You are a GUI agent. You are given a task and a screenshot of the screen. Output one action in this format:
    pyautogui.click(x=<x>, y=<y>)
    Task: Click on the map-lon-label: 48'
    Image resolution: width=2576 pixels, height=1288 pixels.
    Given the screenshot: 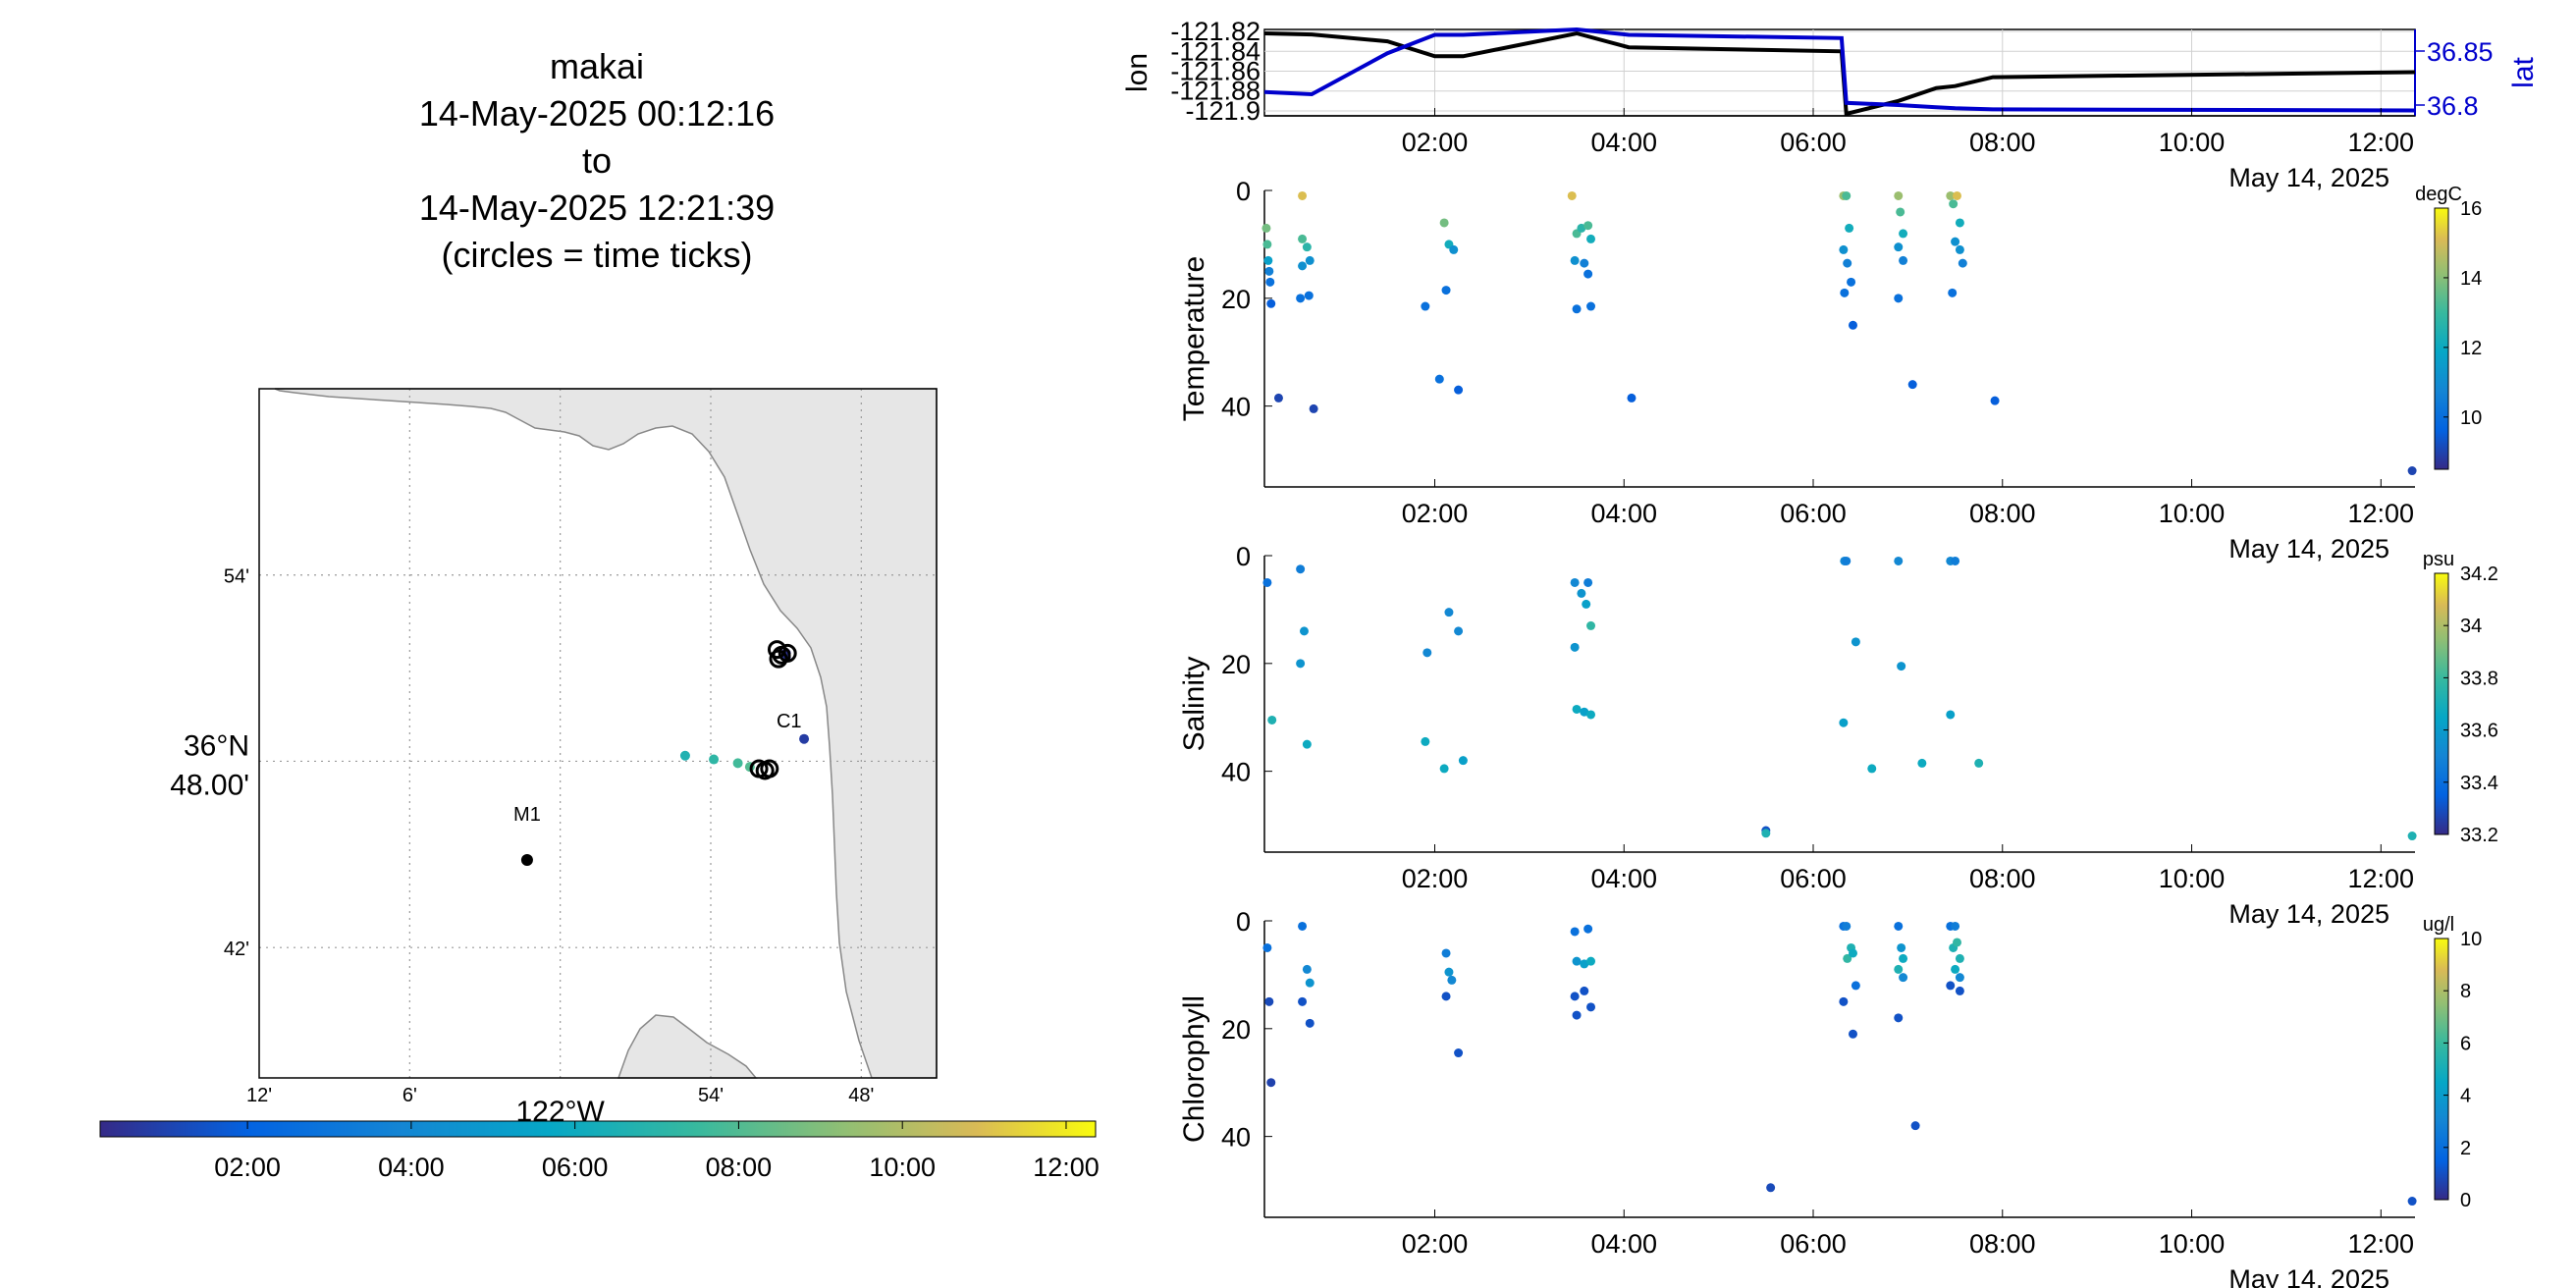 What is the action you would take?
    pyautogui.click(x=861, y=1095)
    